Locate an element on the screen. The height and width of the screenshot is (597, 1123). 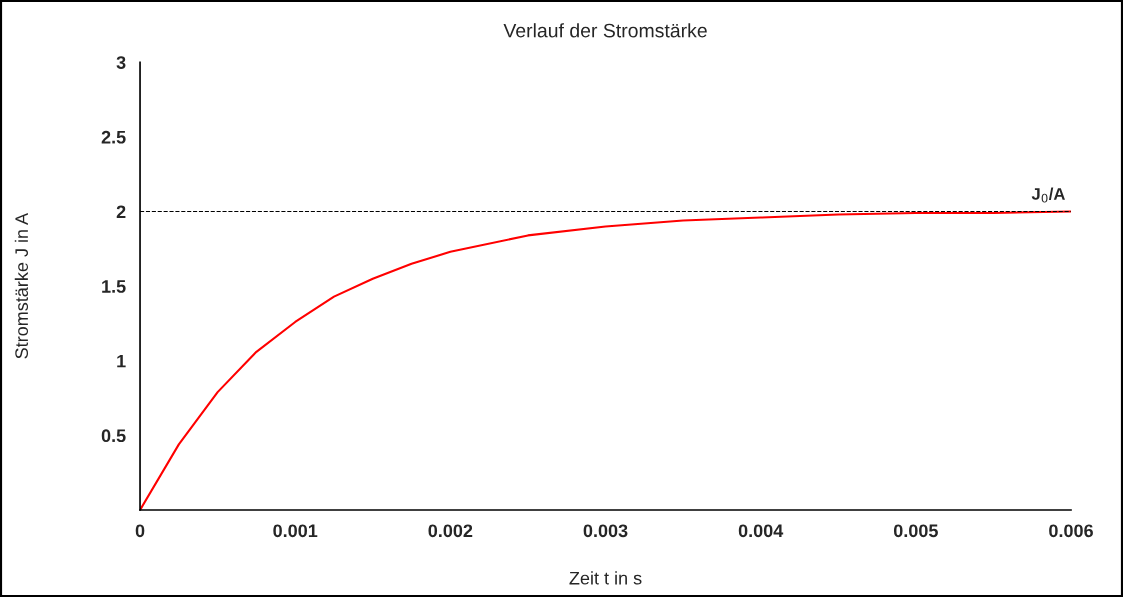
ref-line-label: J$_{0}$/A is located at coordinates (1048, 195).